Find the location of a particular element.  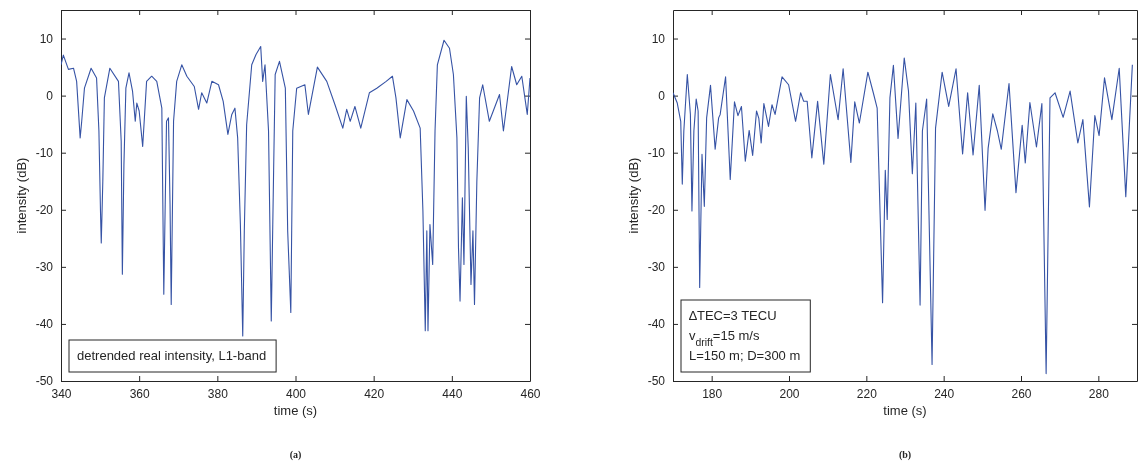

x-tick-label: 380 is located at coordinates (218, 393).